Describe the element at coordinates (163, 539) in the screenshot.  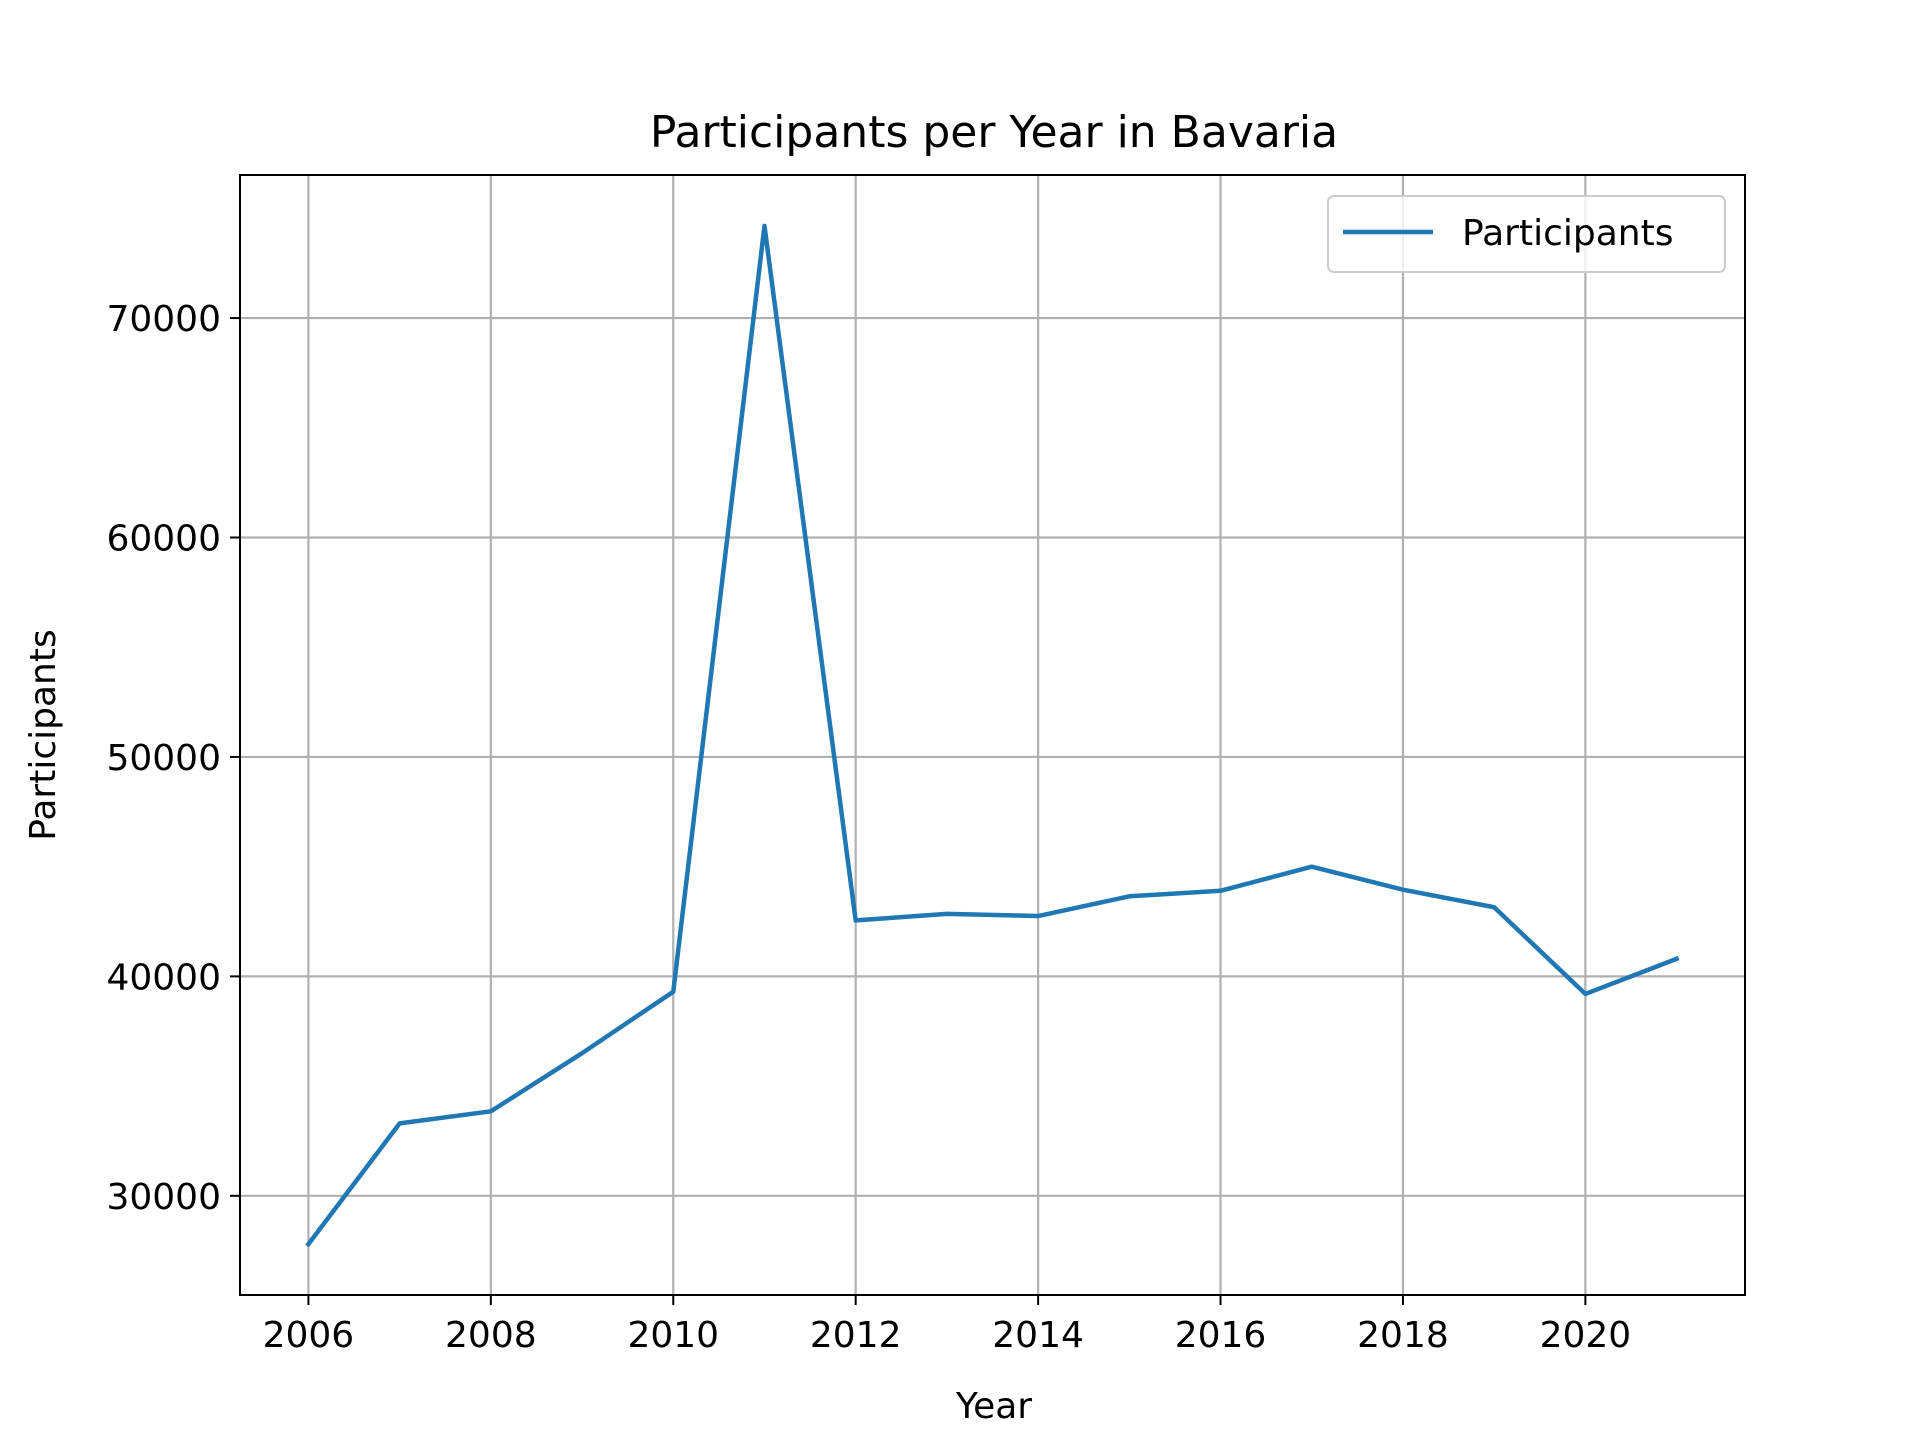
I see `y-tick-label: 60000` at that location.